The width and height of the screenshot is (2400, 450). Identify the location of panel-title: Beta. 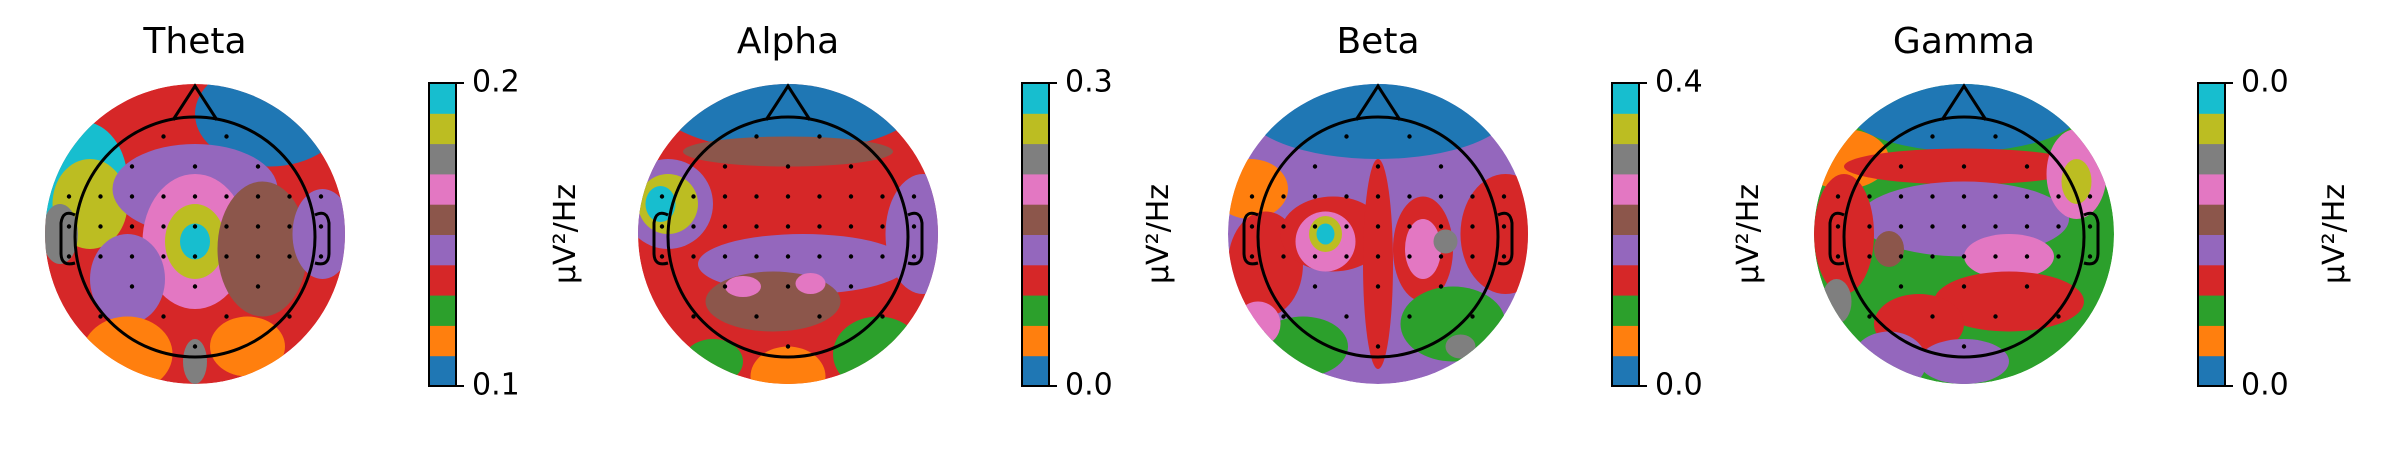
(1377, 41).